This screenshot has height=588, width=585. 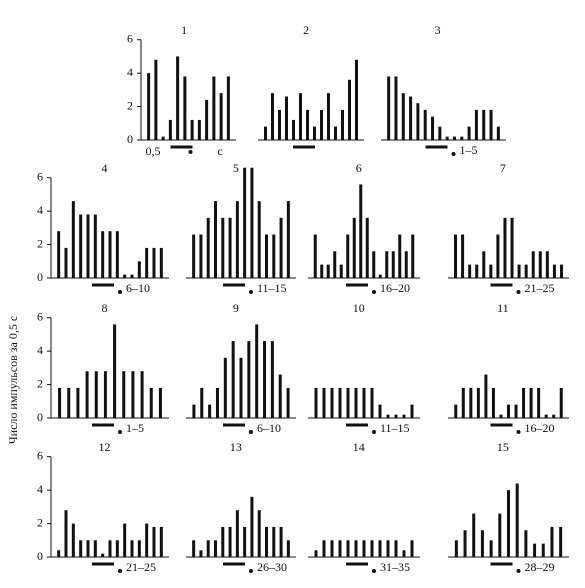 I want to click on panel-title: 11, so click(x=503, y=308).